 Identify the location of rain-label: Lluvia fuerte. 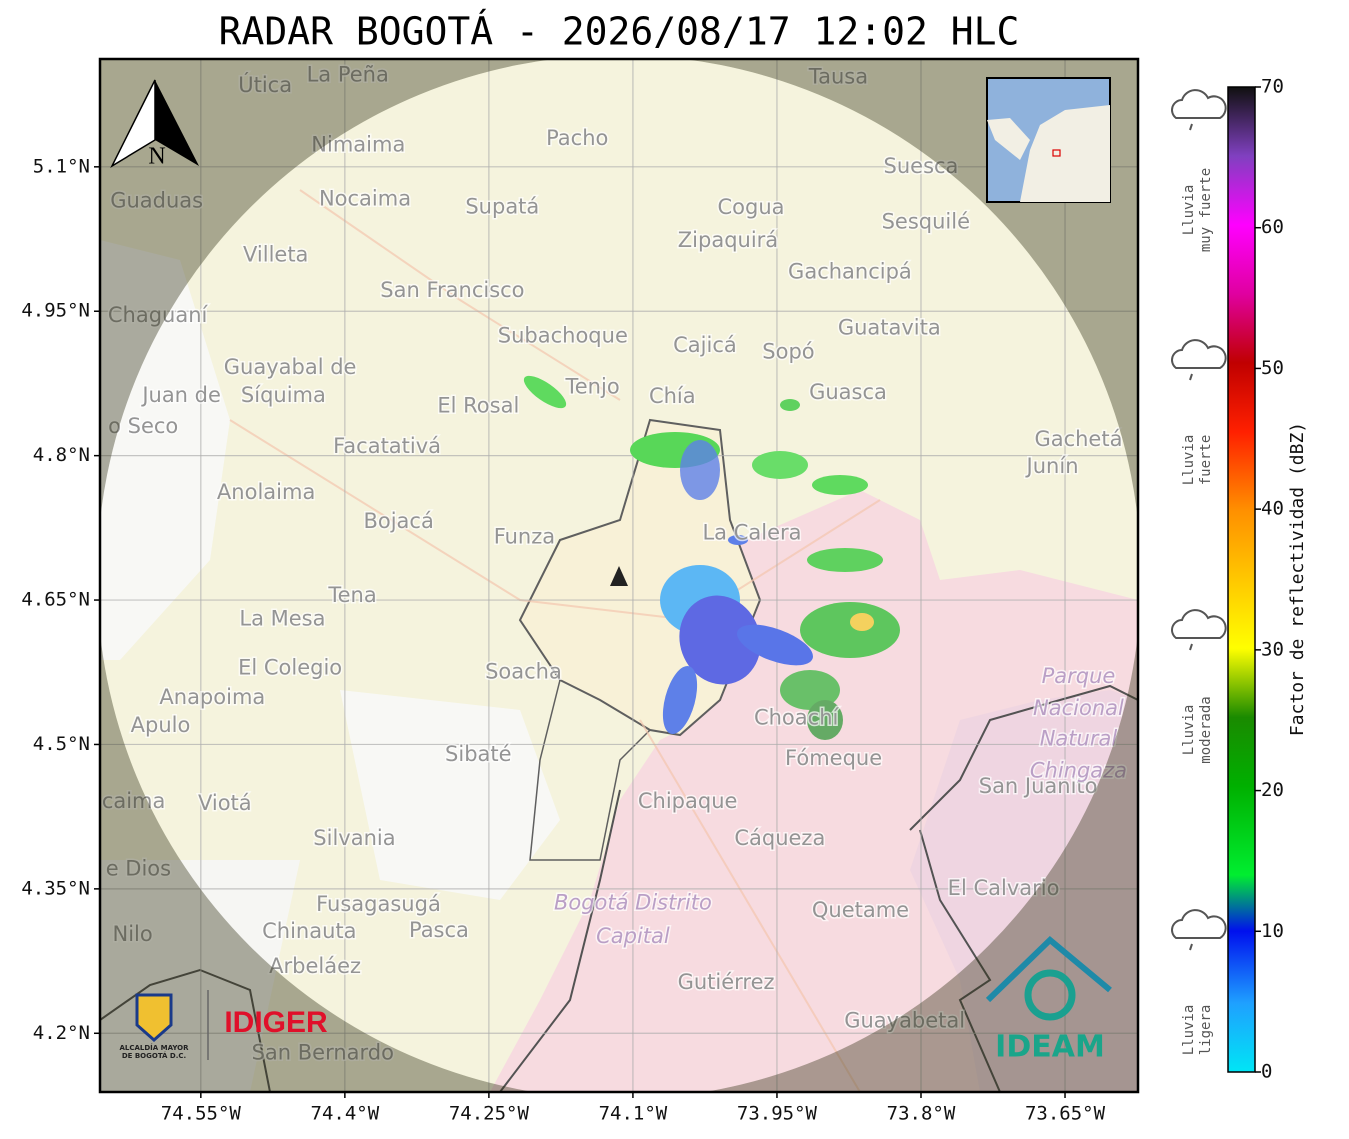
(1197, 460).